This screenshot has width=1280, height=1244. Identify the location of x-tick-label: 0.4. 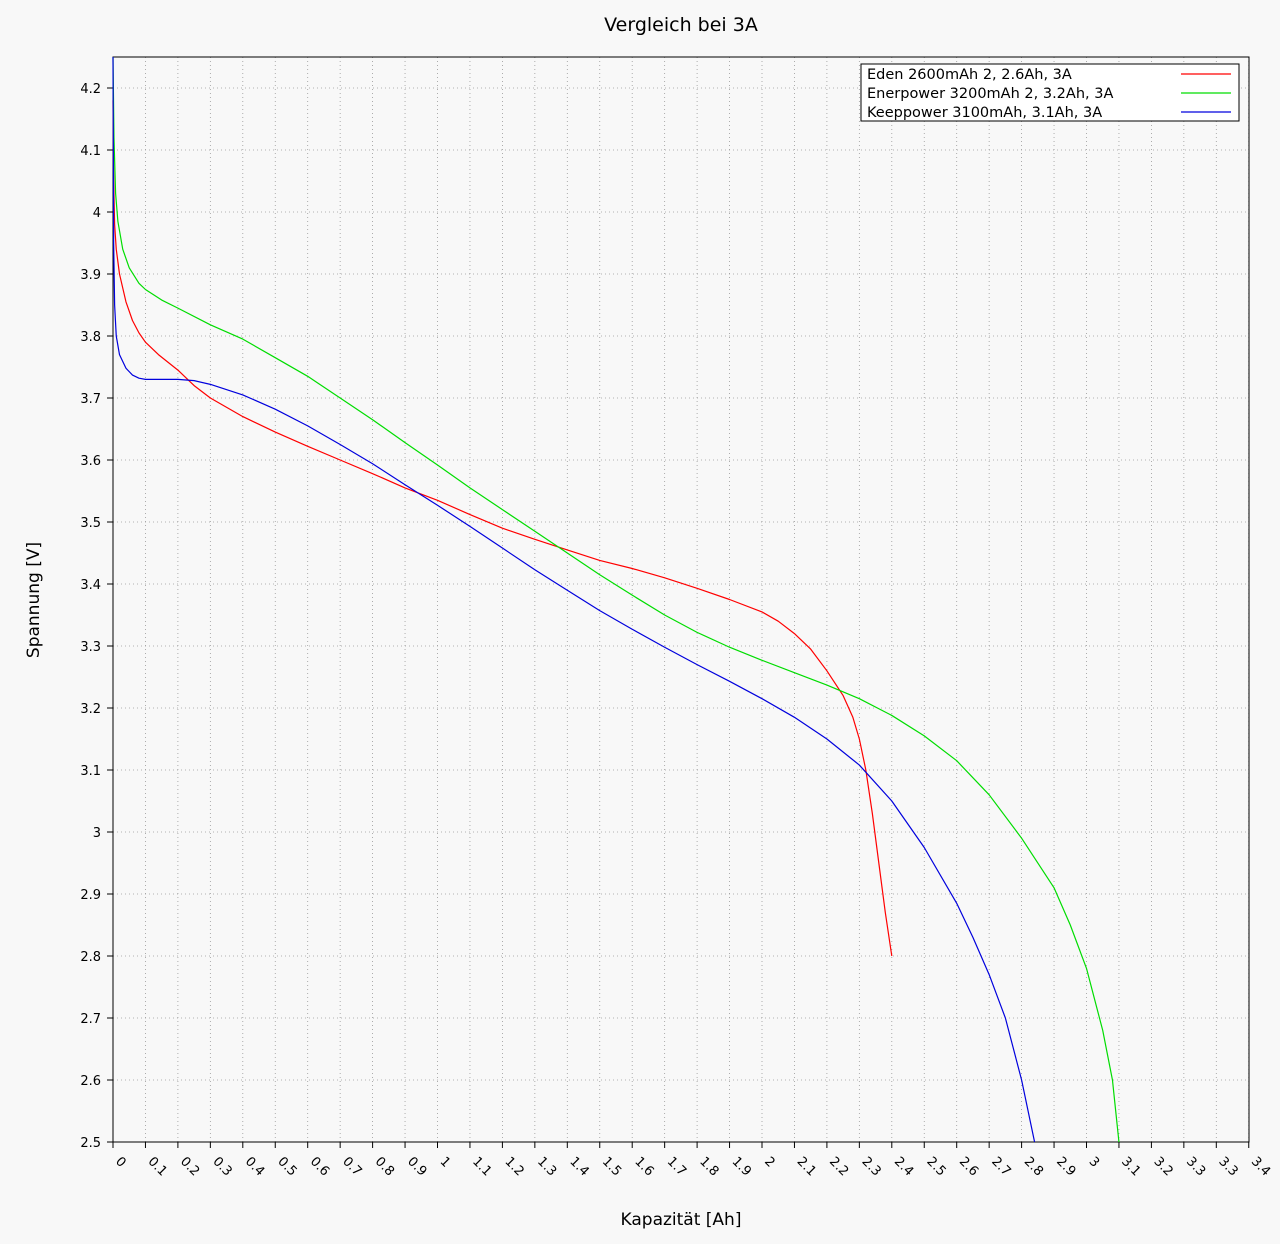
(254, 1166).